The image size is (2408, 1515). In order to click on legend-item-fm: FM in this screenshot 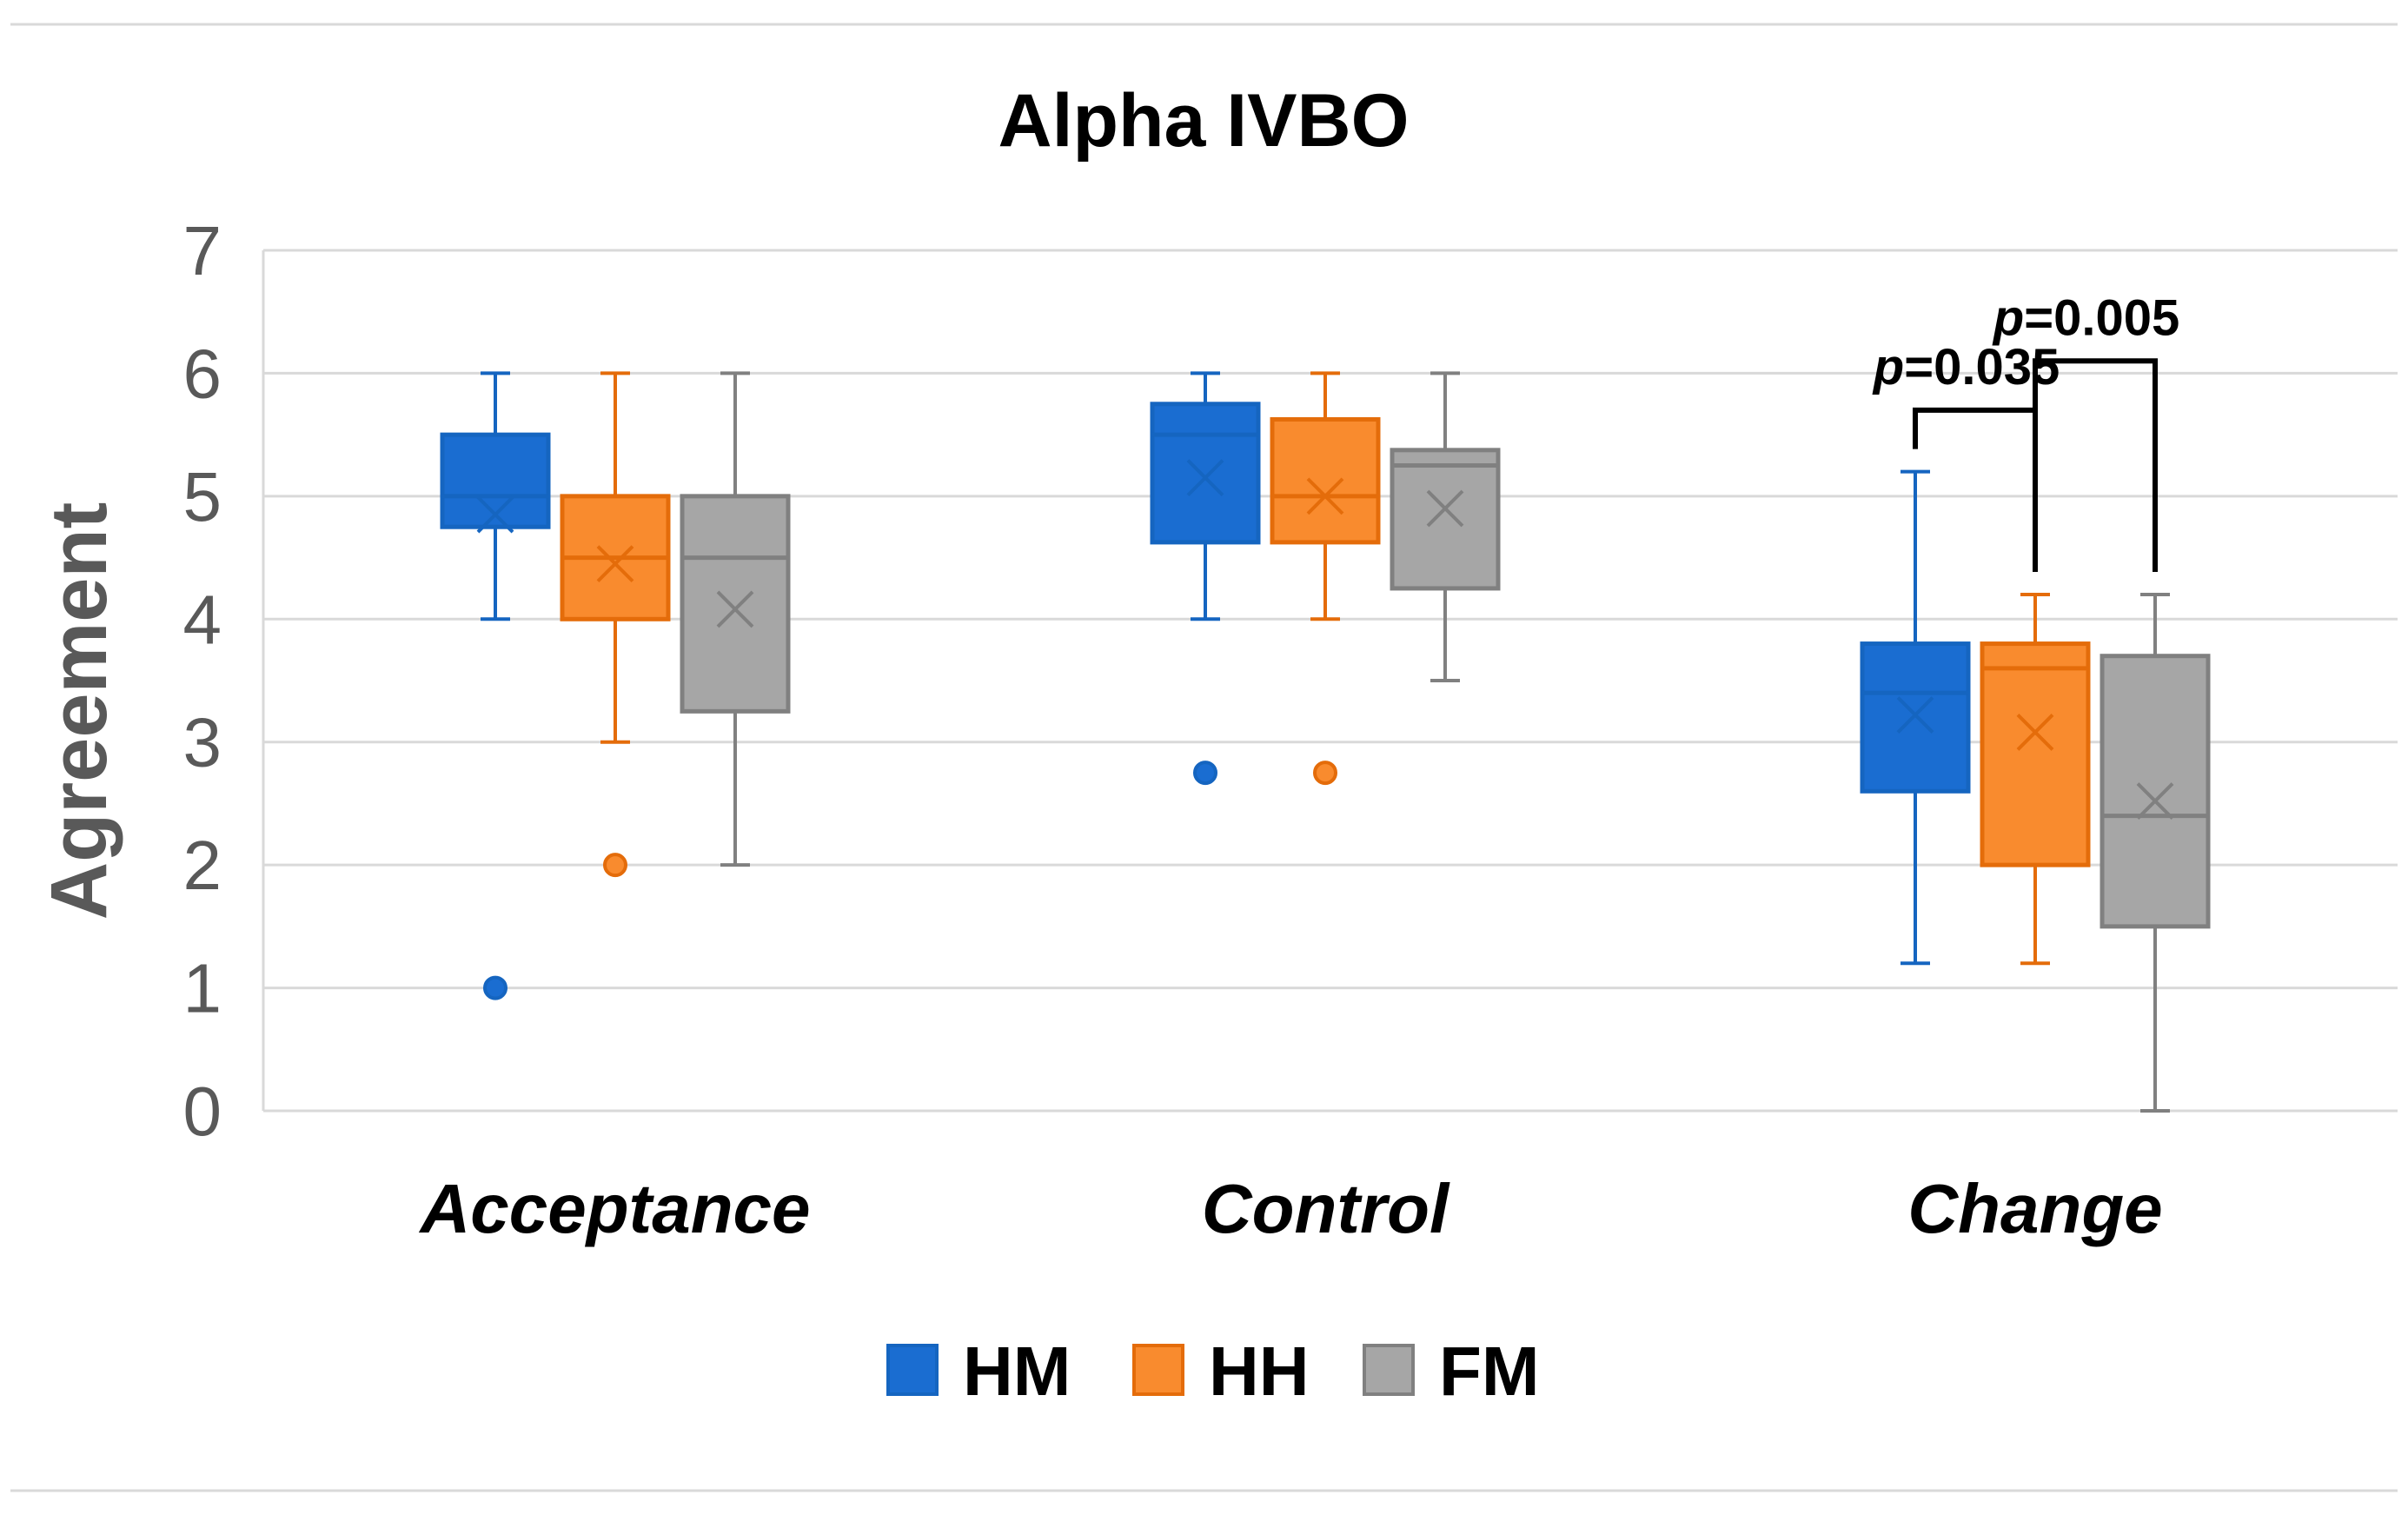, I will do `click(1451, 1371)`.